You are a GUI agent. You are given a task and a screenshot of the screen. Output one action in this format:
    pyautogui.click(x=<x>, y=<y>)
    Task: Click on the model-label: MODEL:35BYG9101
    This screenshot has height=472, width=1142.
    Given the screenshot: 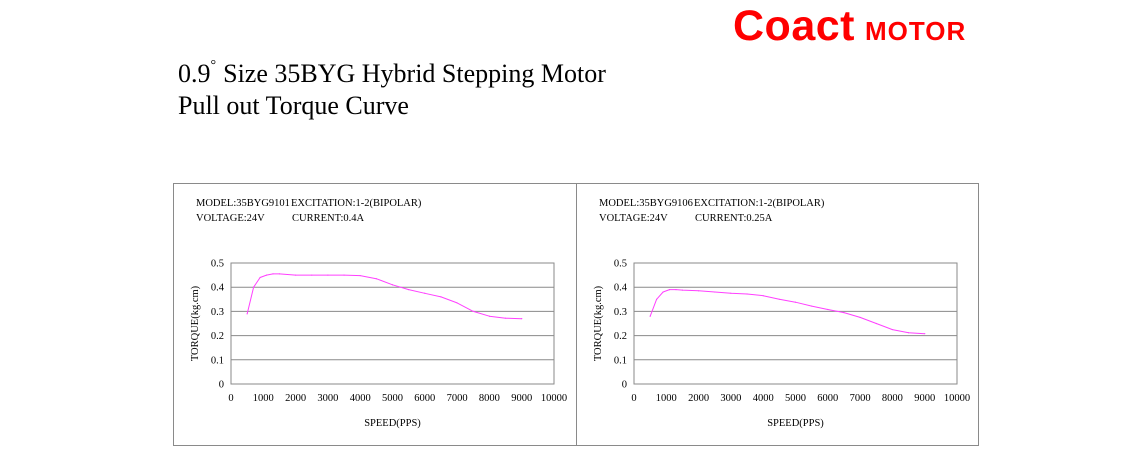 What is the action you would take?
    pyautogui.click(x=243, y=203)
    